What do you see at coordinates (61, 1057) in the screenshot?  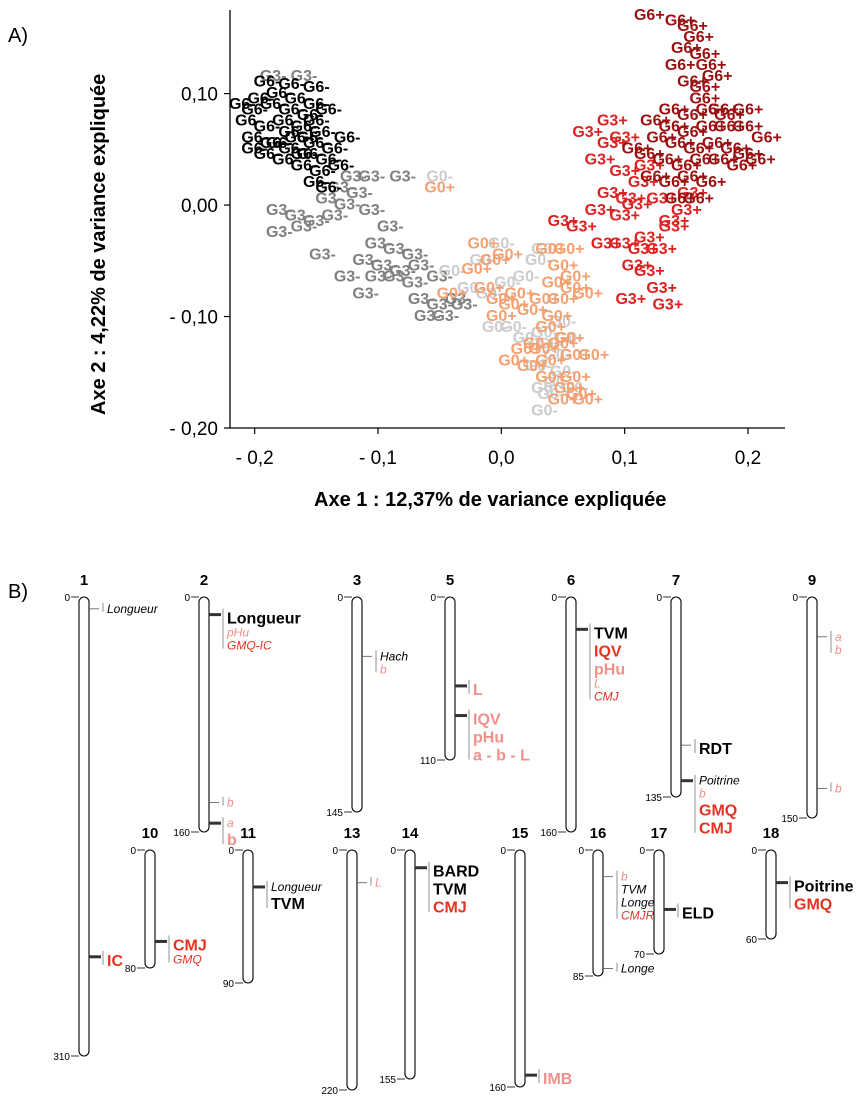 I see `end-position-label: 310` at bounding box center [61, 1057].